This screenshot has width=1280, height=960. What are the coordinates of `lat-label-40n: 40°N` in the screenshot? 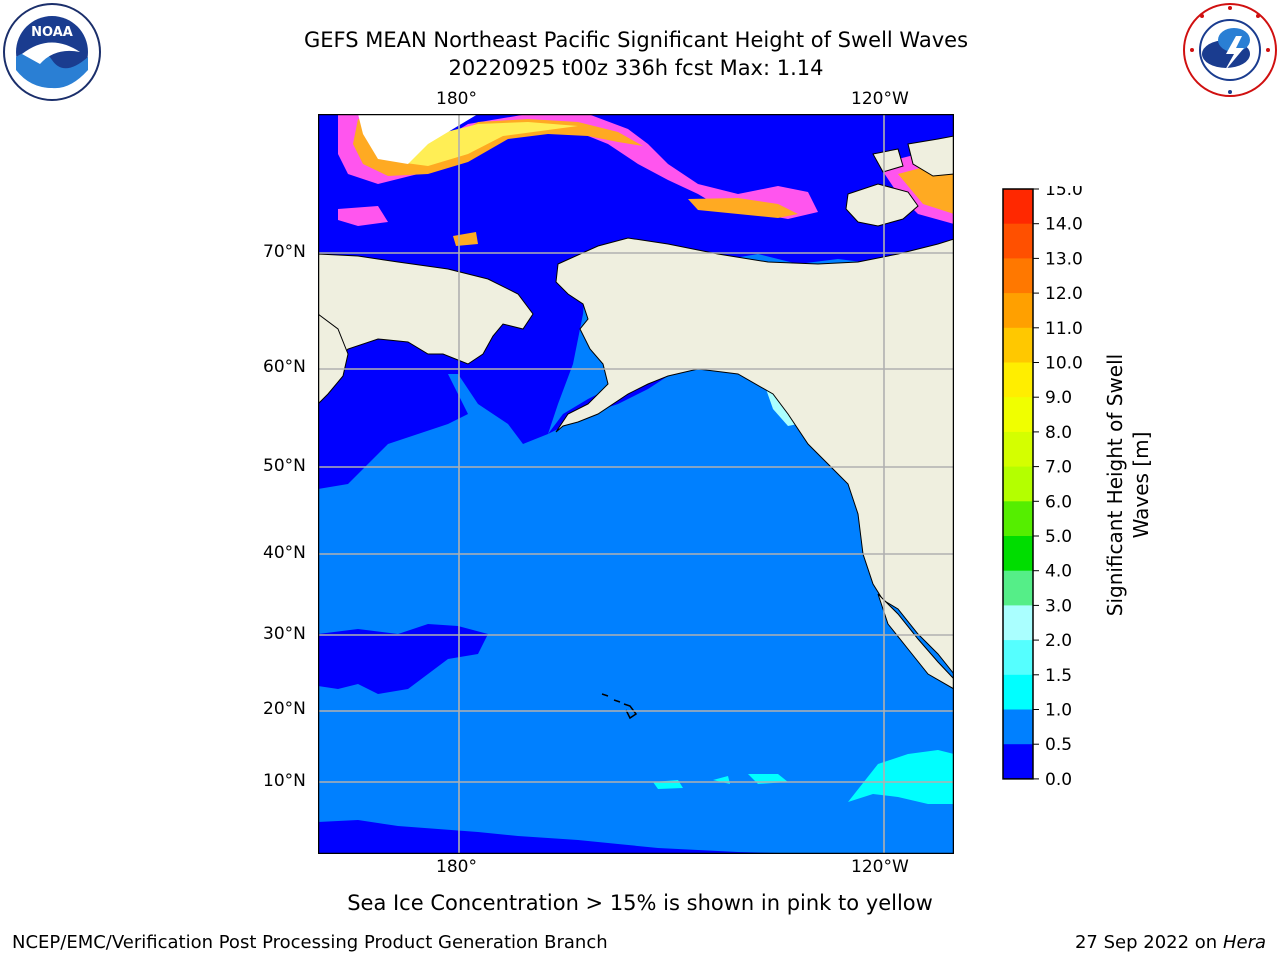 It's located at (284, 553).